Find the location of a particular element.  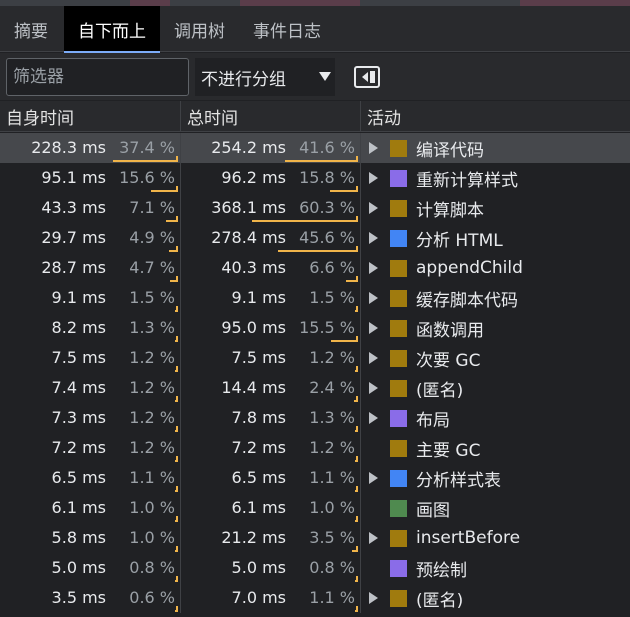

column-header-activity: 活动 is located at coordinates (384, 118).